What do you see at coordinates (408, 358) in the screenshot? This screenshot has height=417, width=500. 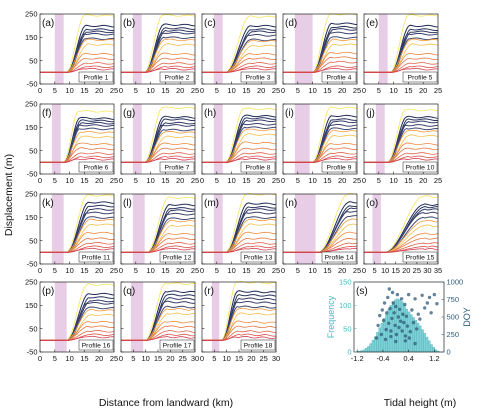 I see `x-tick-label: 0.4` at bounding box center [408, 358].